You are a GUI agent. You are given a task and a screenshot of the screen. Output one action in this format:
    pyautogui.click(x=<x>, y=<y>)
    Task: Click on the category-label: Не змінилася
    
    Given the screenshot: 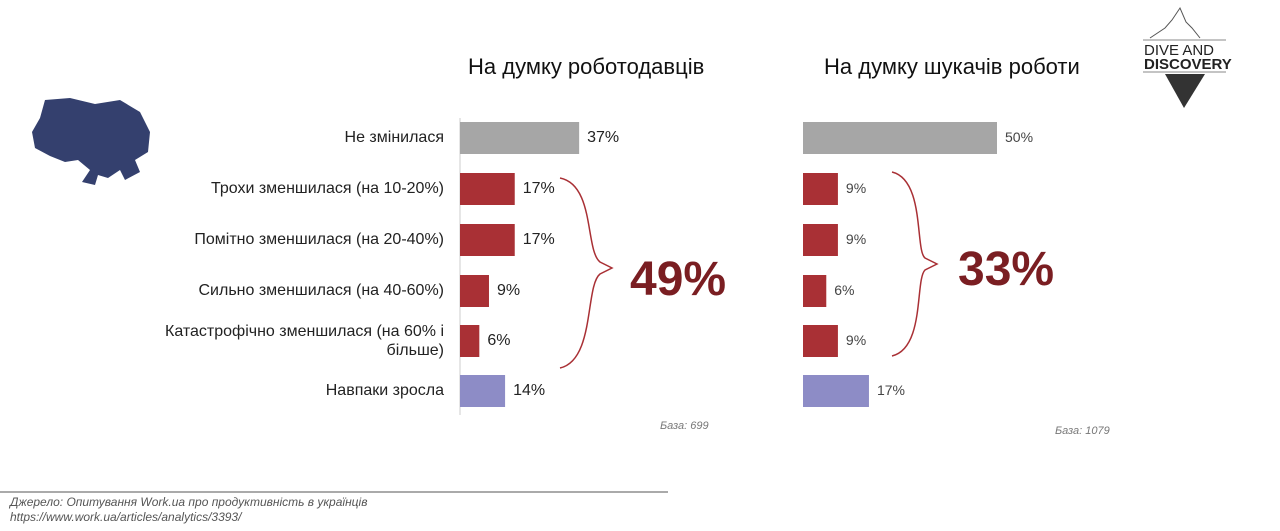 What is the action you would take?
    pyautogui.click(x=394, y=137)
    